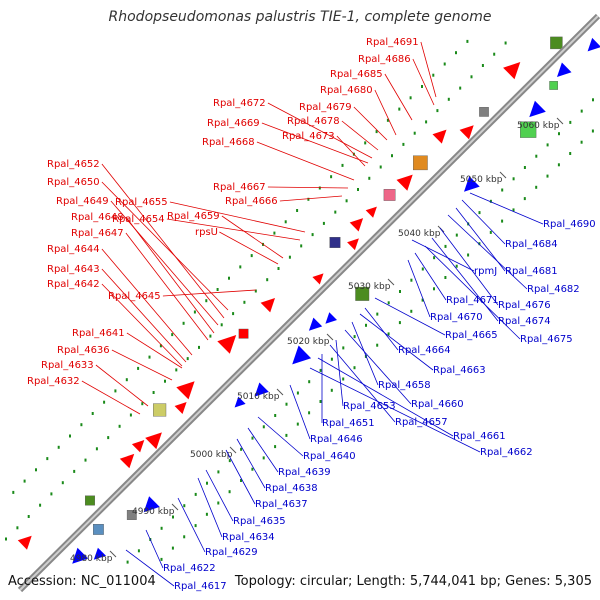 The image size is (600, 600). I want to click on reverse-gene-label: Rpal_4681, so click(531, 271).